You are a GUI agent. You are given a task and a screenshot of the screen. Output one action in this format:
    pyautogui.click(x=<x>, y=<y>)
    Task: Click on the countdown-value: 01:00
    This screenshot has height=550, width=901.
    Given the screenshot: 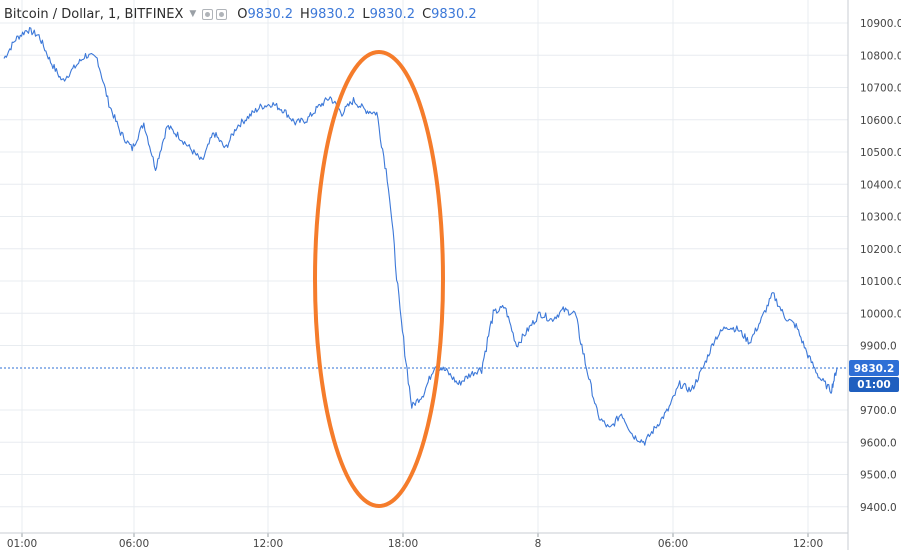 What is the action you would take?
    pyautogui.click(x=873, y=385)
    